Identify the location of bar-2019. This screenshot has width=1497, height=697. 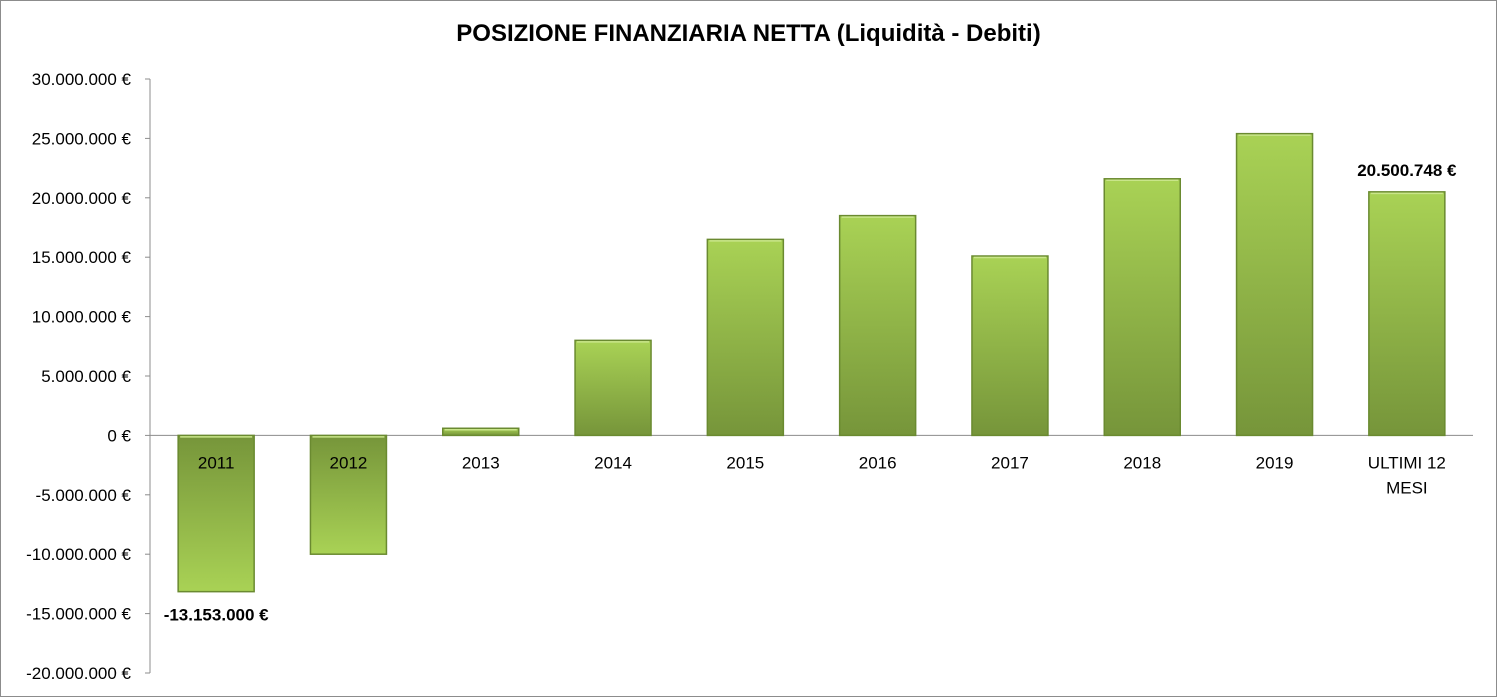
(1274, 284).